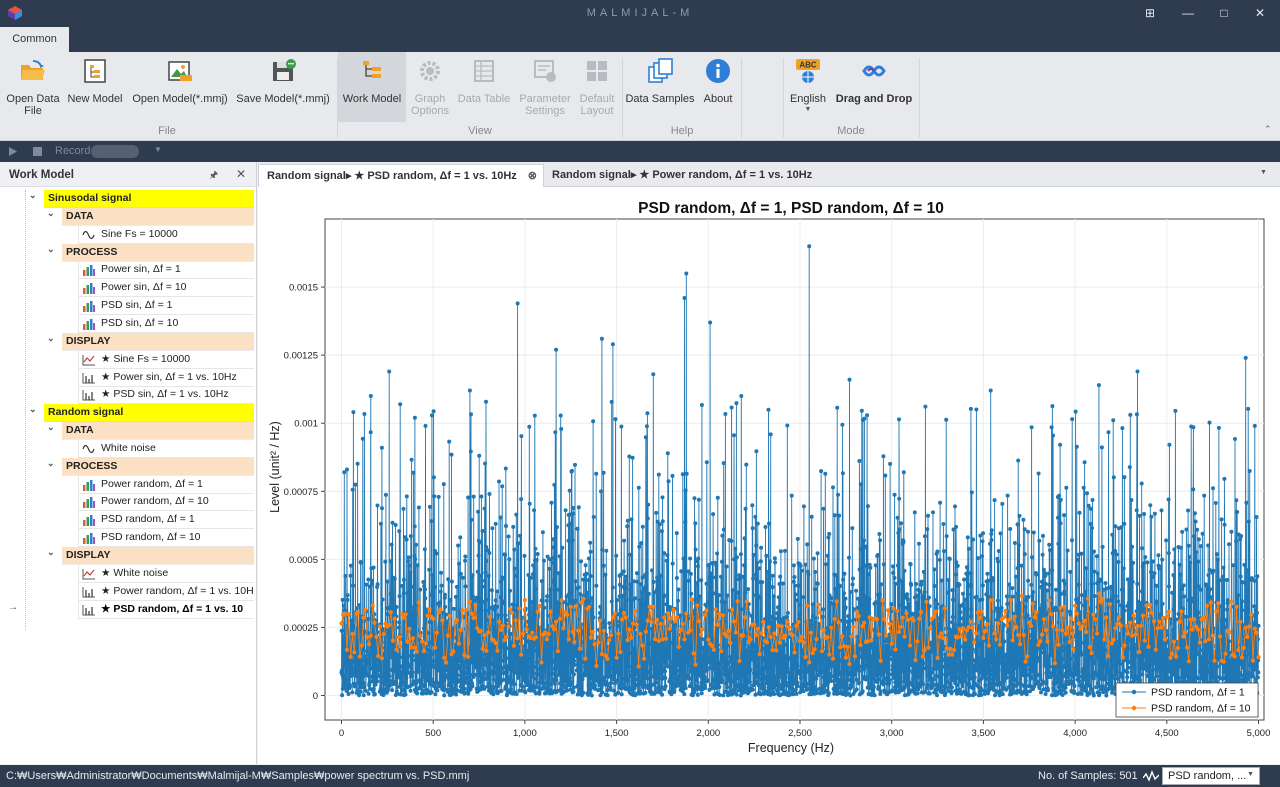 This screenshot has height=787, width=1280. I want to click on chevron-down-icon: ▼, so click(158, 149).